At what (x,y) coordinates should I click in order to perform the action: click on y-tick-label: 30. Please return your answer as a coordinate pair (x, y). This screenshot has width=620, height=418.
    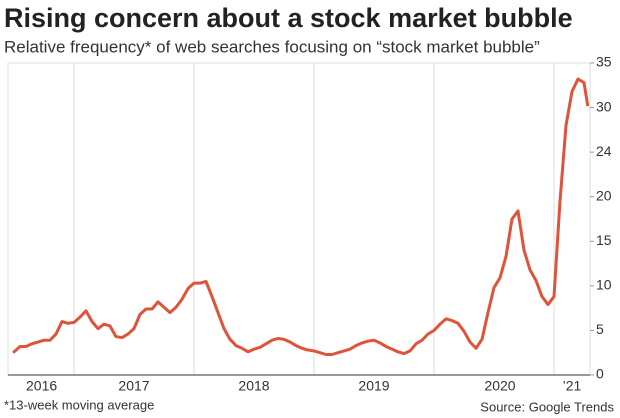
    Looking at the image, I should click on (604, 106).